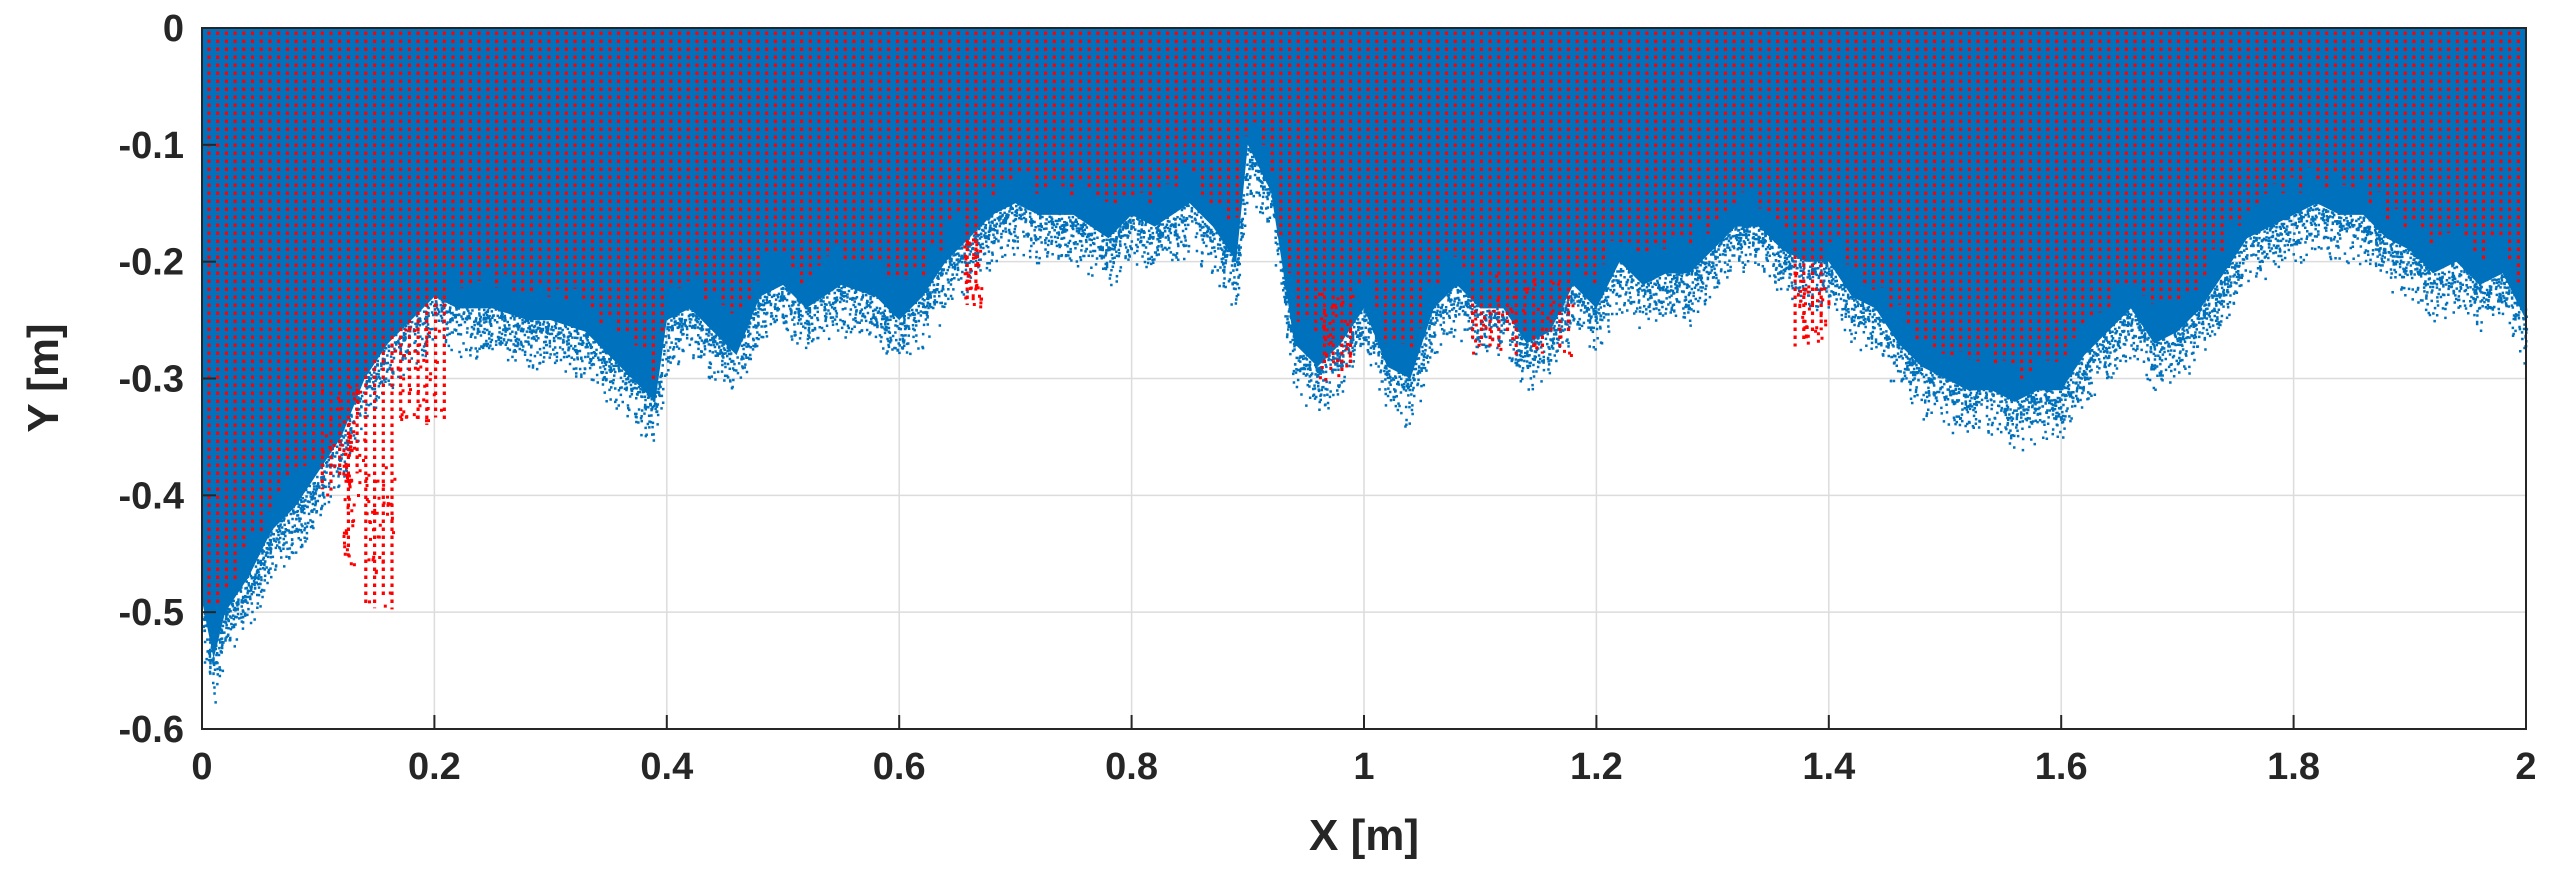 Image resolution: width=2569 pixels, height=887 pixels. I want to click on x-tick-label: 0, so click(201, 767).